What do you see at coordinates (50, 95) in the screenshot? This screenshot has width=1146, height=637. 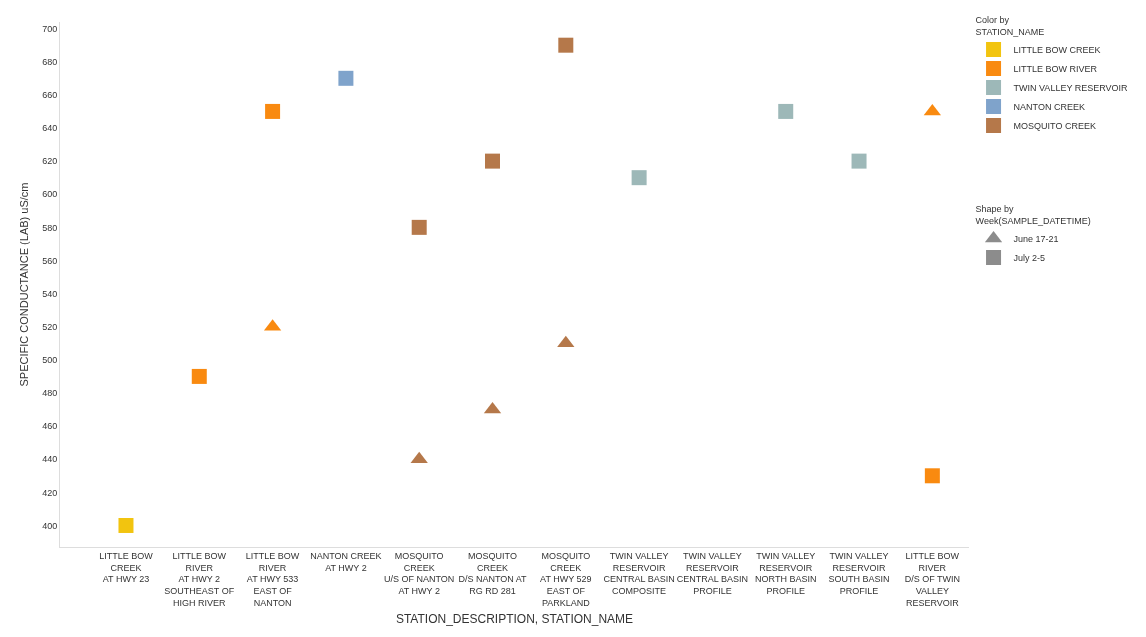 I see `y-tick-label: 660` at bounding box center [50, 95].